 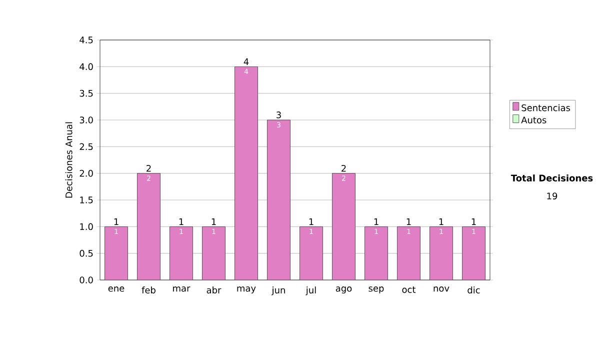 What do you see at coordinates (311, 291) in the screenshot?
I see `x-tick-label: jul` at bounding box center [311, 291].